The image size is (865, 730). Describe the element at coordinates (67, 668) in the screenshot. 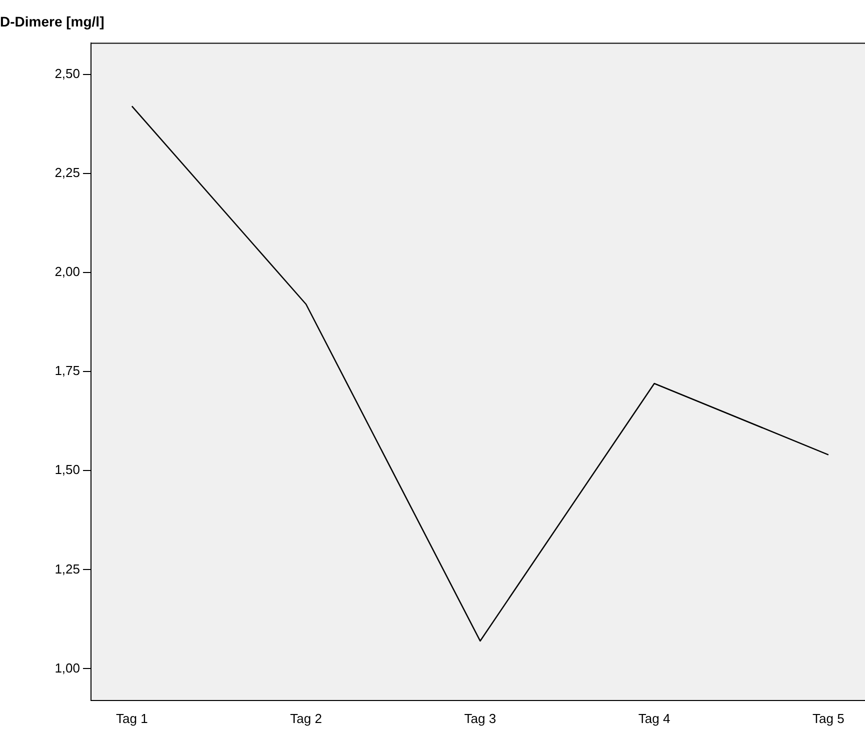

I see `y-tick-label: 1,00` at that location.